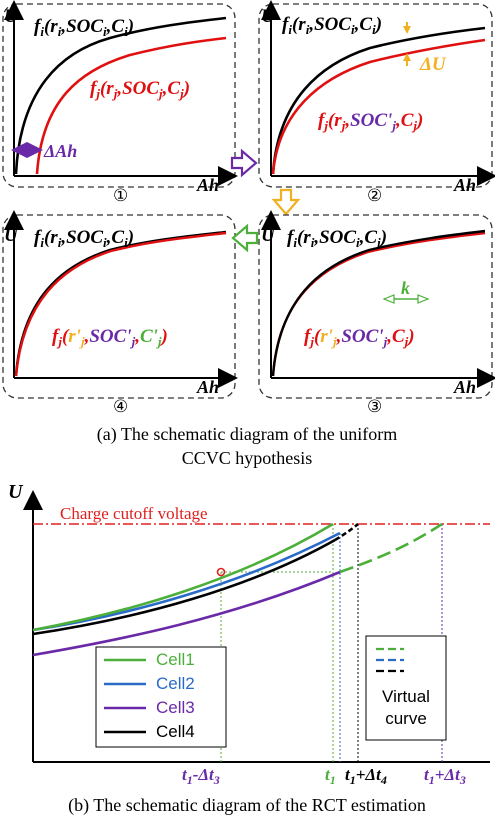 Image resolution: width=495 pixels, height=820 pixels. Describe the element at coordinates (175, 683) in the screenshot. I see `legend-label-cell2: Cell2` at that location.